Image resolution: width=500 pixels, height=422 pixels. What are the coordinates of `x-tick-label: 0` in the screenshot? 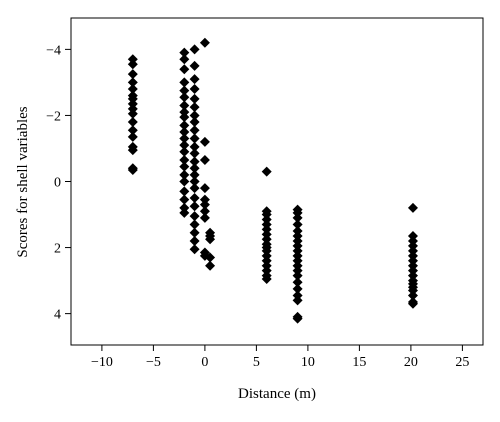 It's located at (204, 362).